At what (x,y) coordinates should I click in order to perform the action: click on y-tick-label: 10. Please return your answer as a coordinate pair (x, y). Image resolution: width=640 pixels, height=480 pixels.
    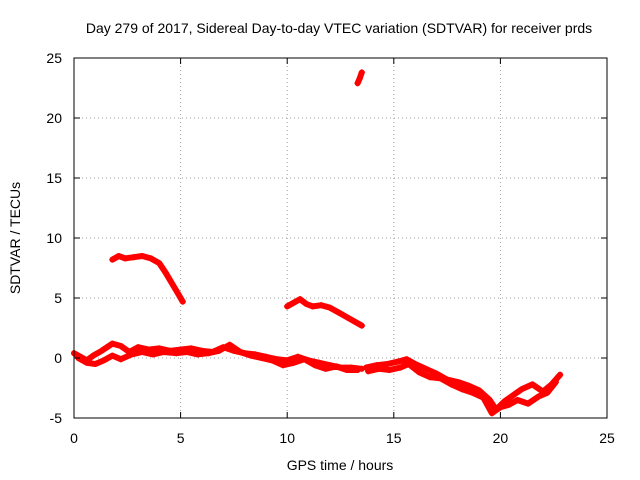
    Looking at the image, I should click on (54, 238).